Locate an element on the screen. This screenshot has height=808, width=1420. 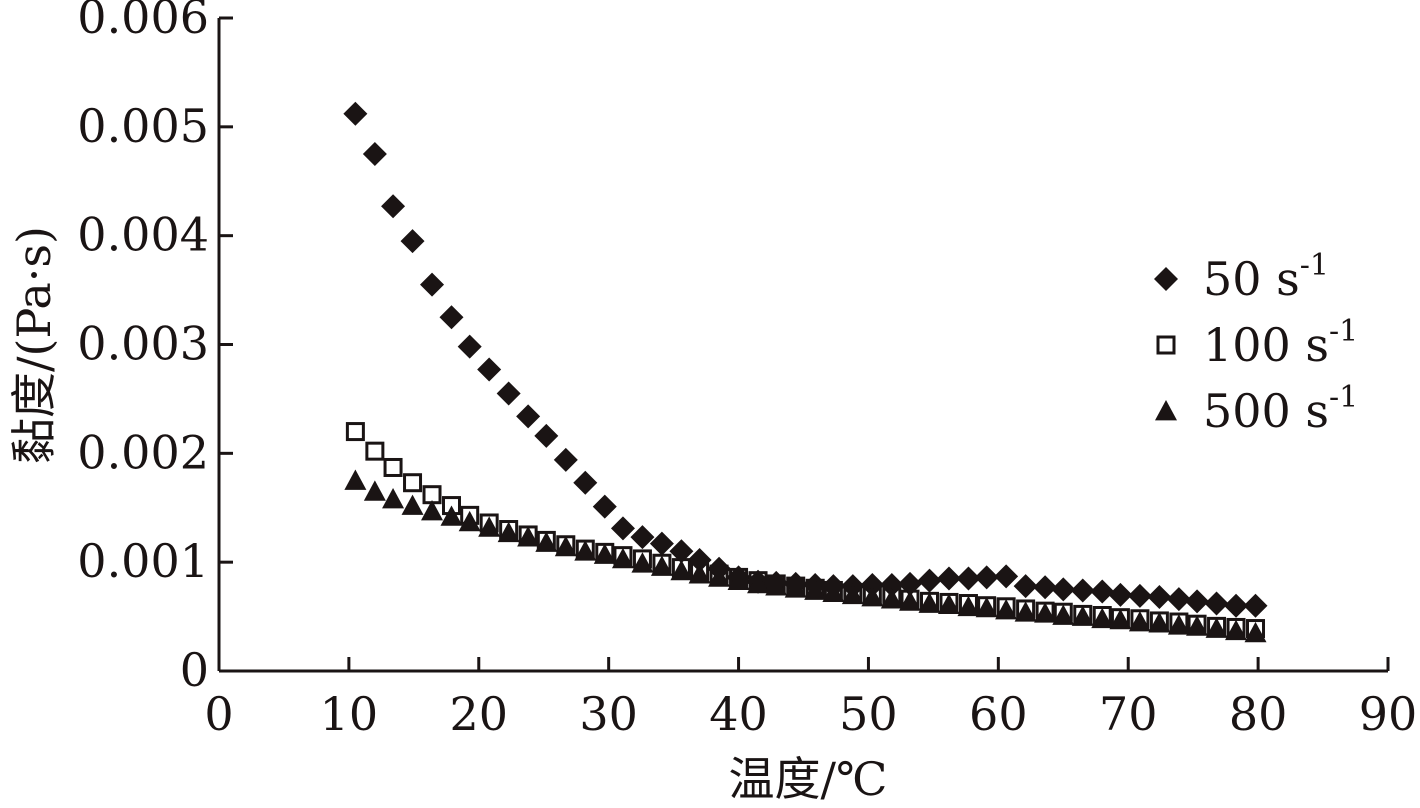
legend-item: 50 s-1 is located at coordinates (1241, 277).